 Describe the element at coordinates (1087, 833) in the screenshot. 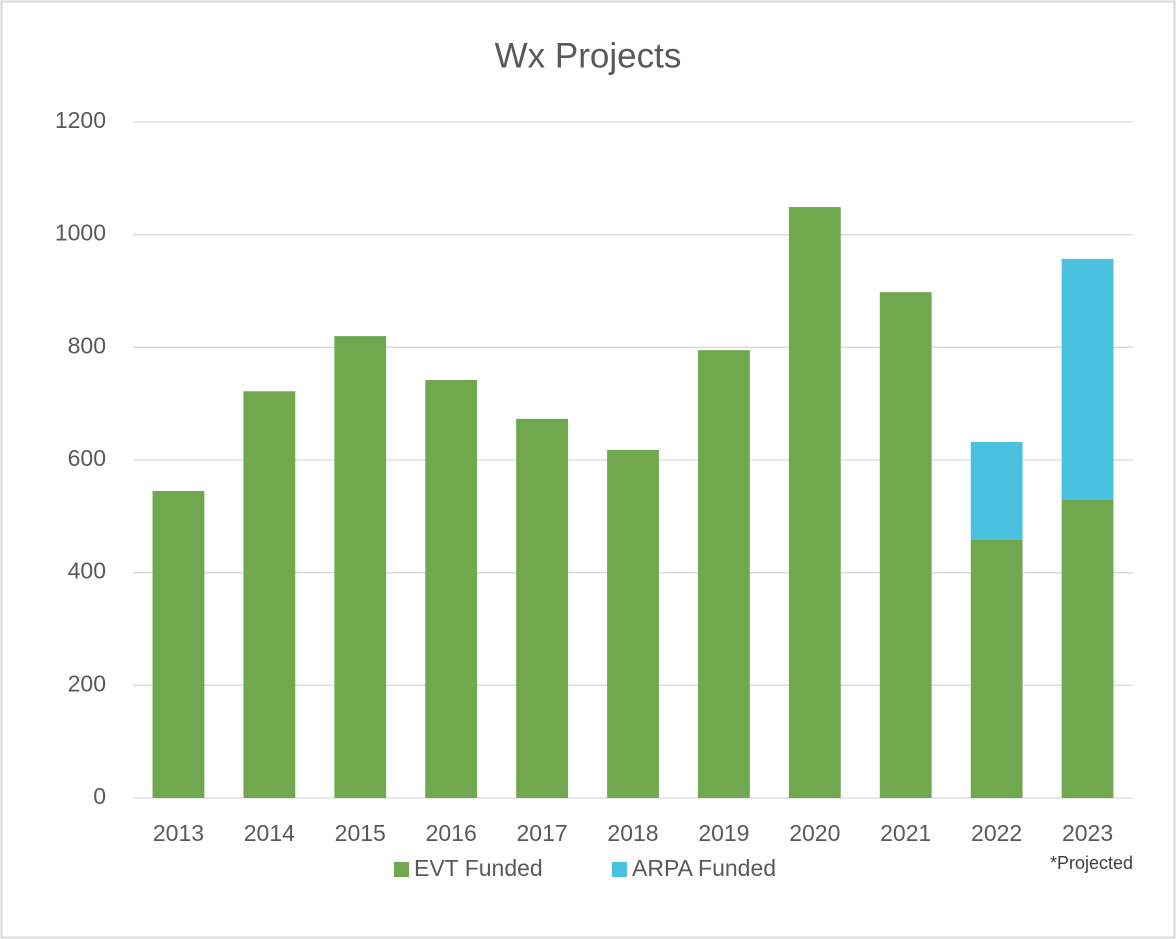

I see `x-tick-label: 2023` at that location.